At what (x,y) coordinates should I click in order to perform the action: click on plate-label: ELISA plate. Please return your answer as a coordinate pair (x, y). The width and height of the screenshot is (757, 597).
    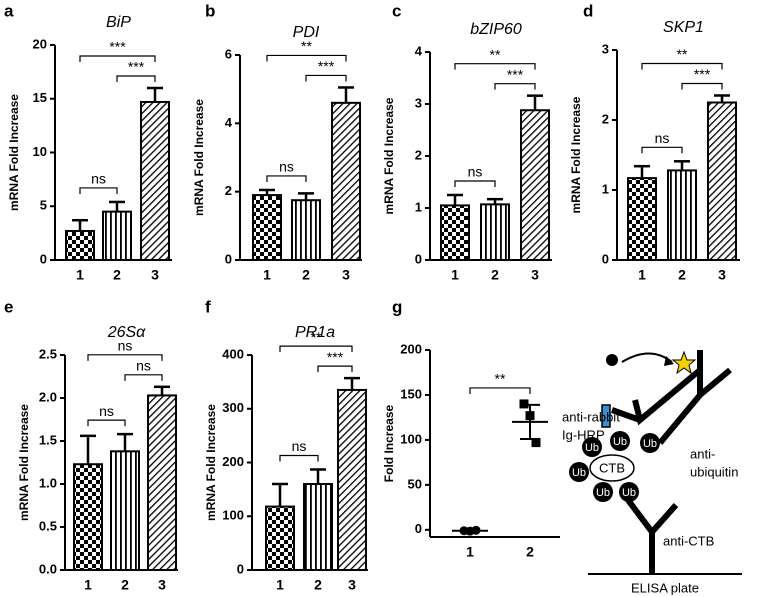
    Looking at the image, I should click on (665, 587).